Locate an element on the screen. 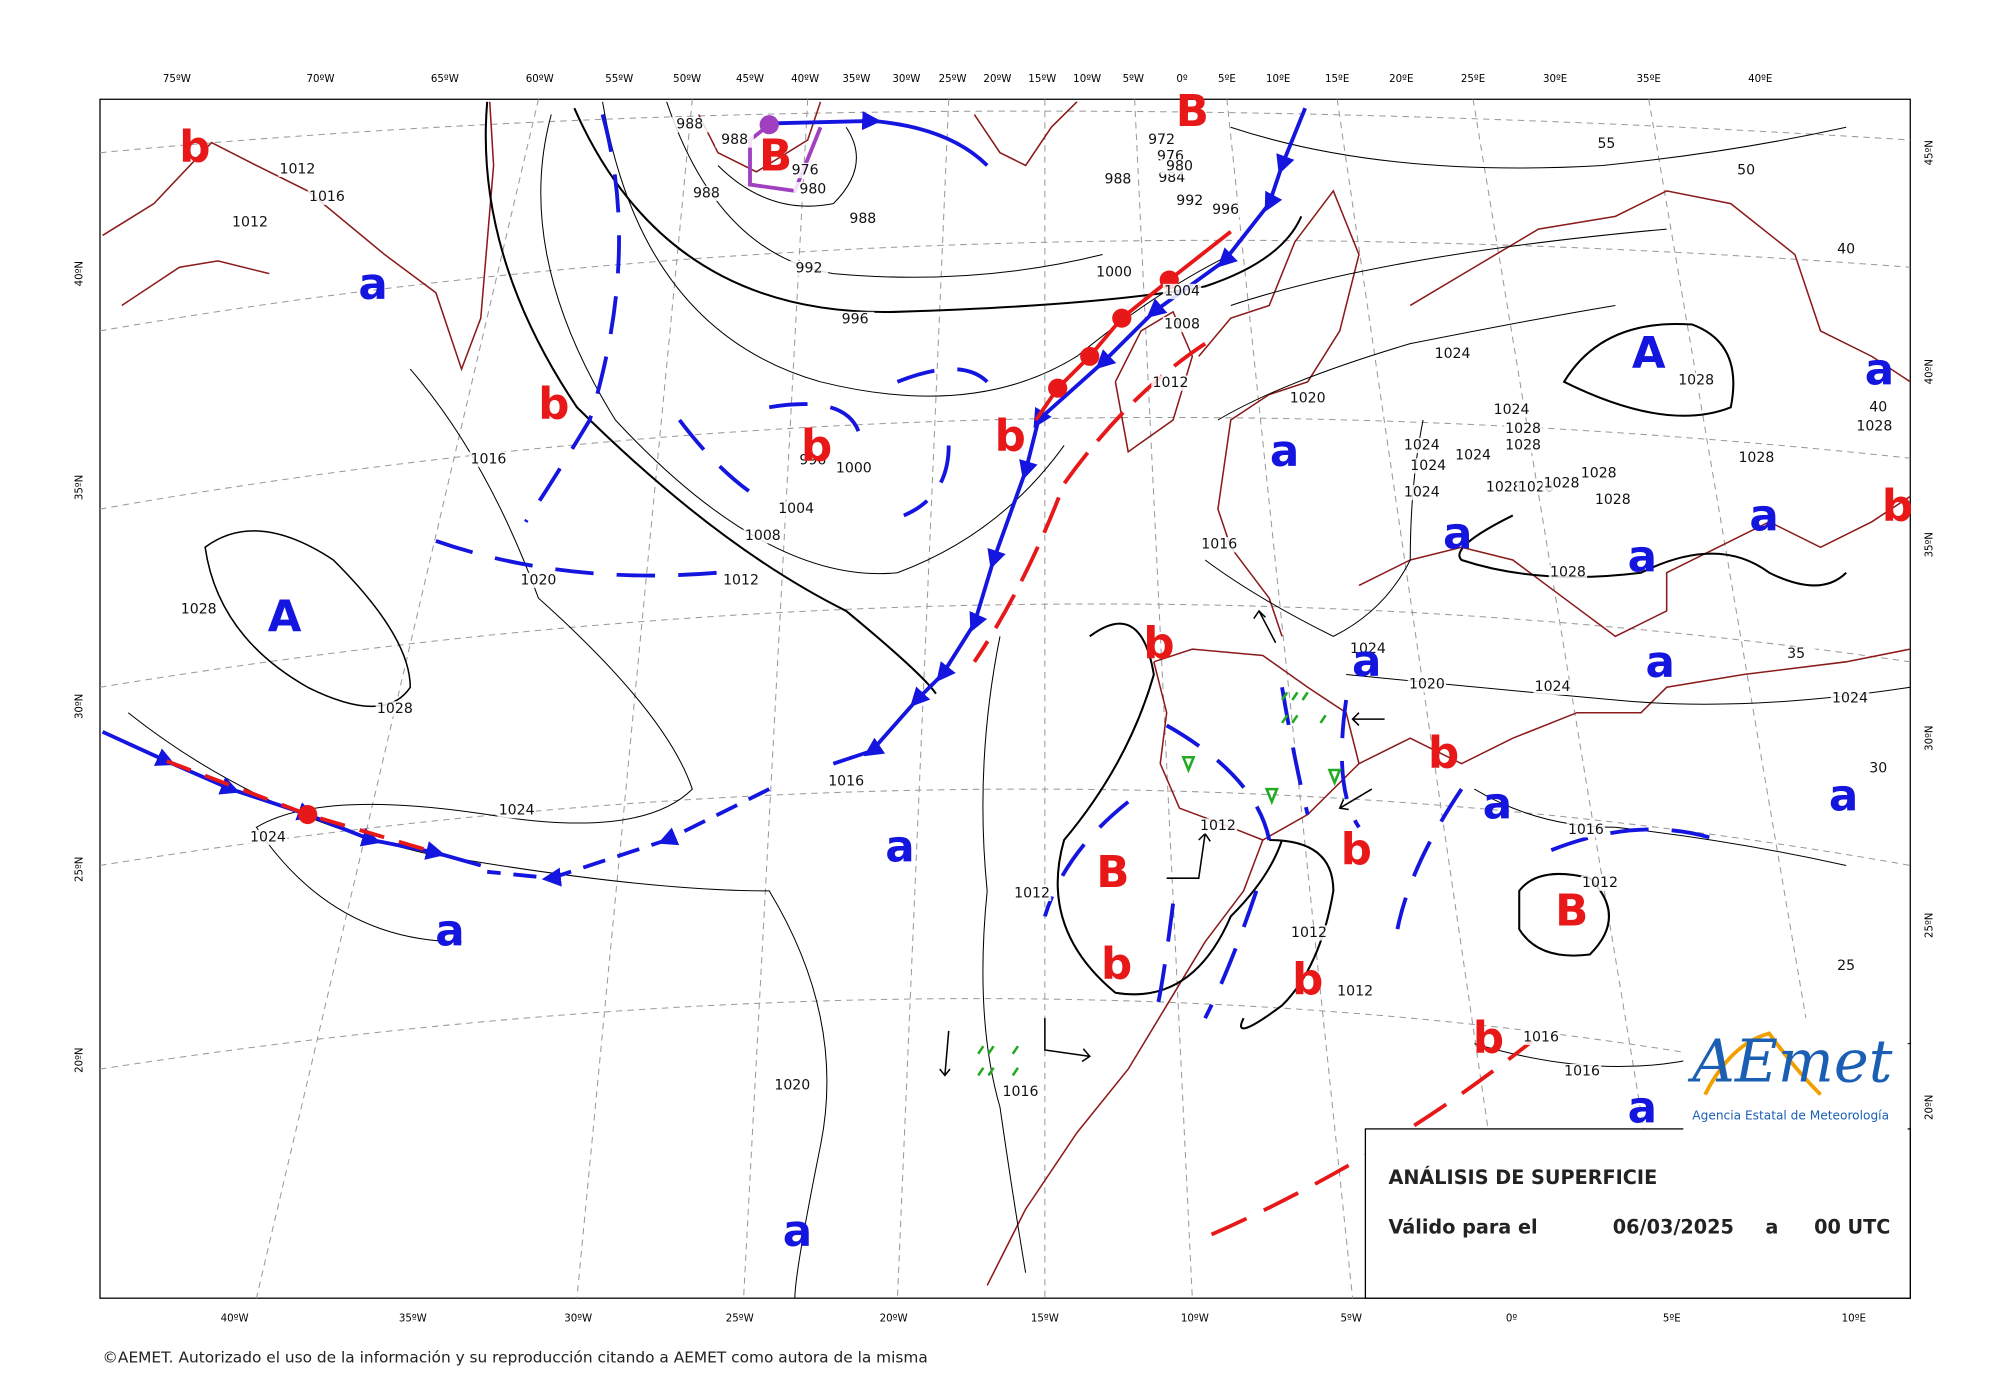 Image resolution: width=2000 pixels, height=1400 pixels. top-longitude-label: 15ºW is located at coordinates (1042, 79).